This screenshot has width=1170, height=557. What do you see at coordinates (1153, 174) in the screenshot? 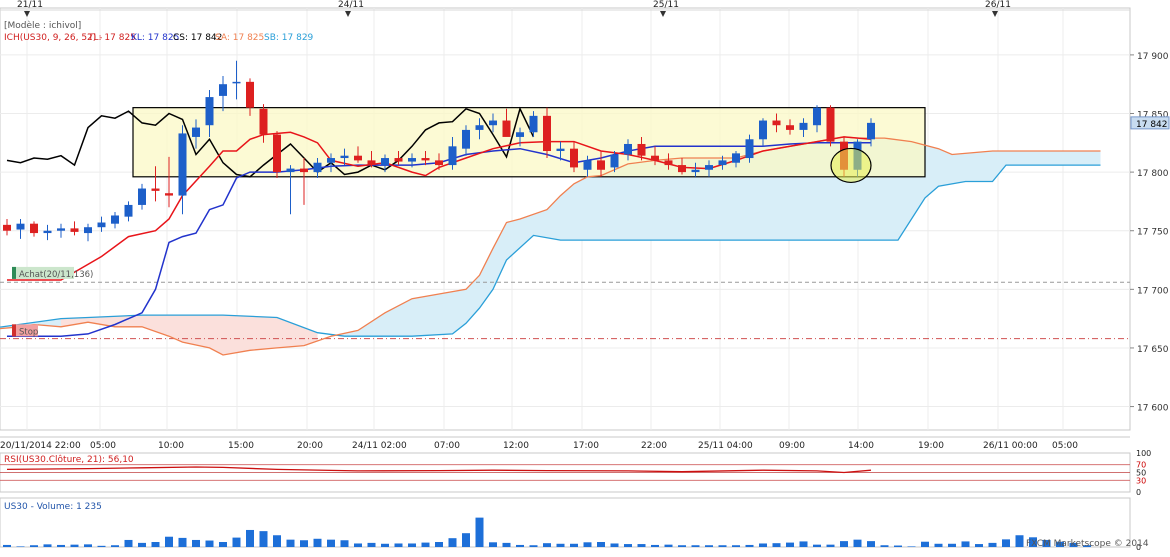
I see `y-tick-label: 17 800` at bounding box center [1153, 174].